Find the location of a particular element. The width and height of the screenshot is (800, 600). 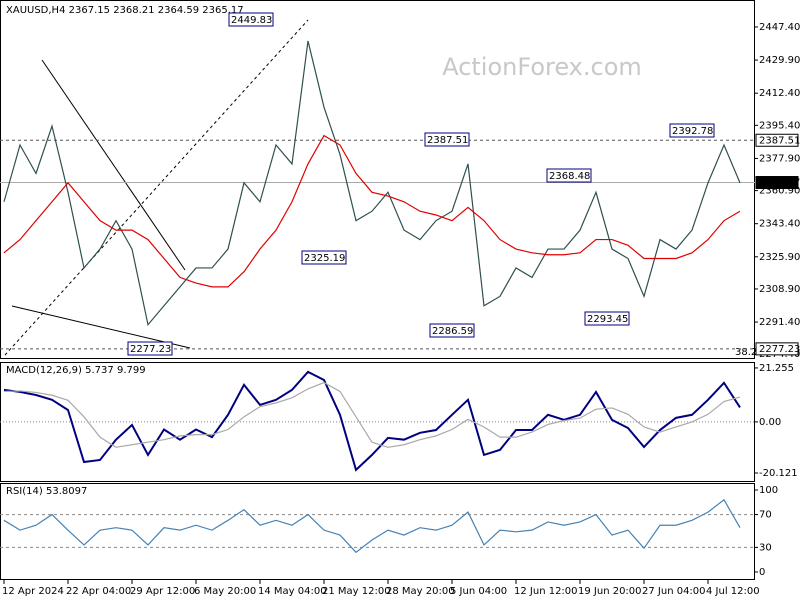

high: 2368.21 is located at coordinates (133, 10).